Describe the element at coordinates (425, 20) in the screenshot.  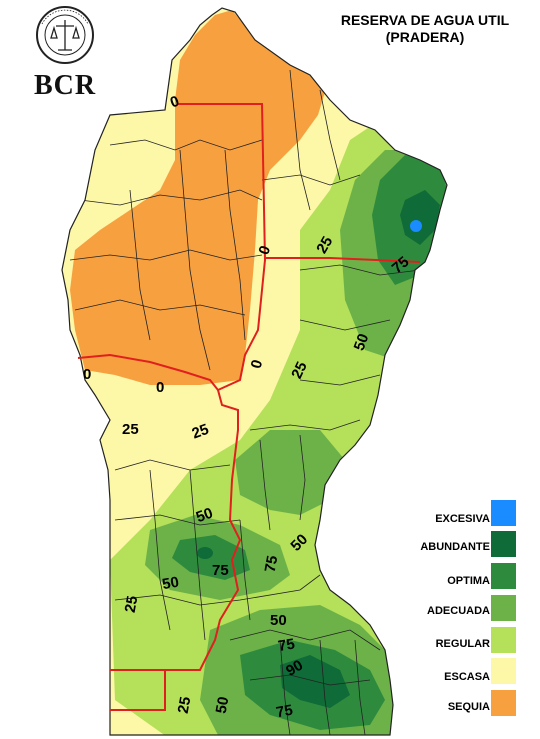
I see `title-line-1: RESERVA DE AGUA UTIL` at that location.